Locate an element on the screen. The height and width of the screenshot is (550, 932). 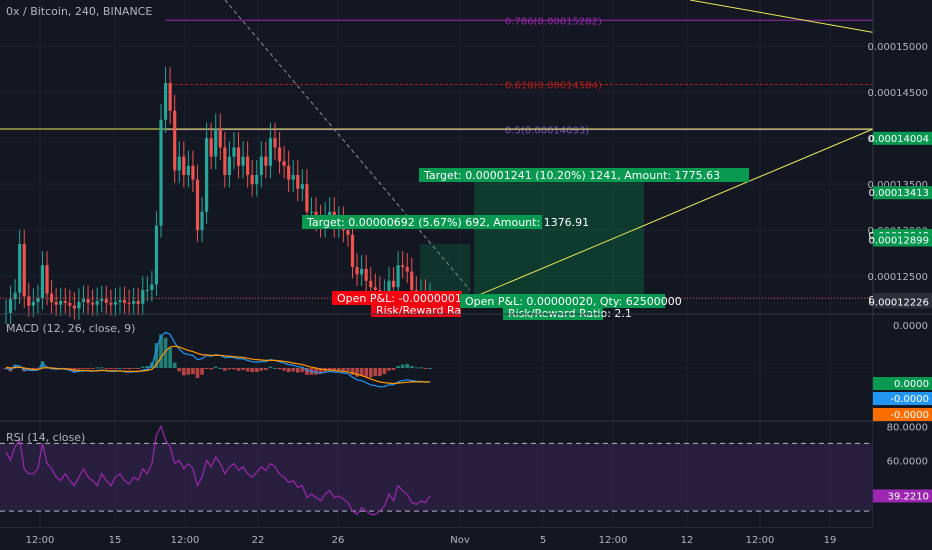
loss-label-box is located at coordinates (397, 298).